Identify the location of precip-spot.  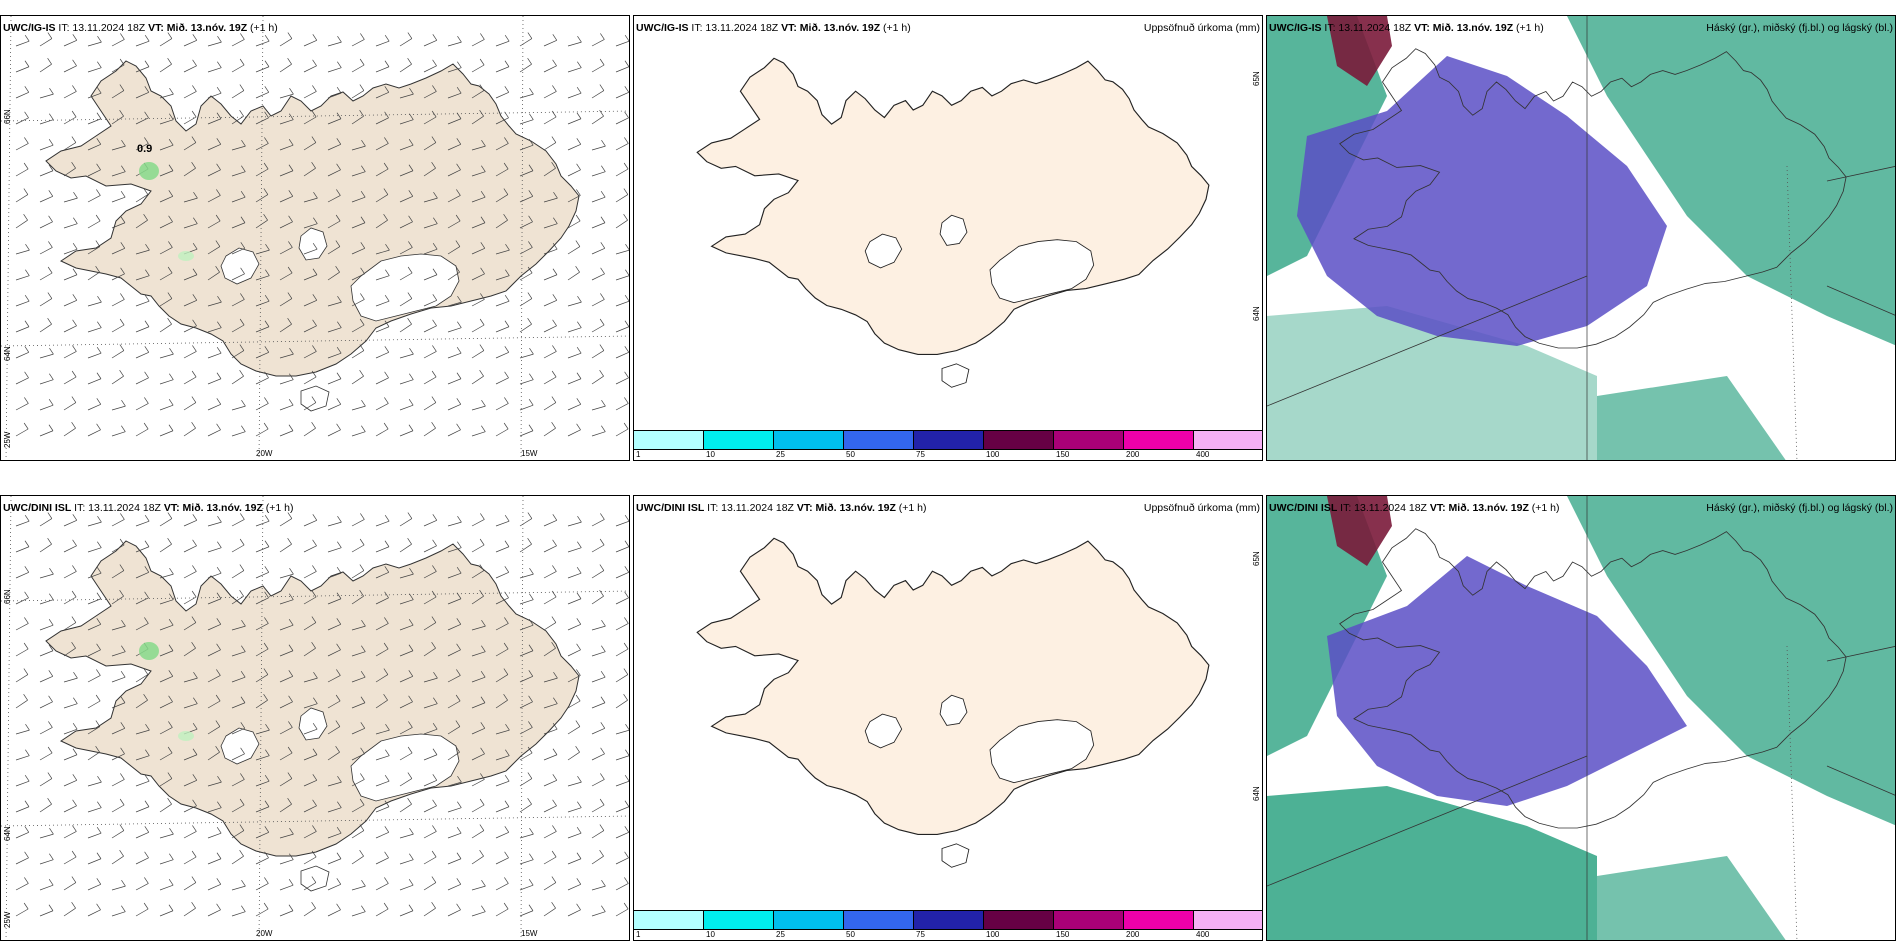
(186, 256).